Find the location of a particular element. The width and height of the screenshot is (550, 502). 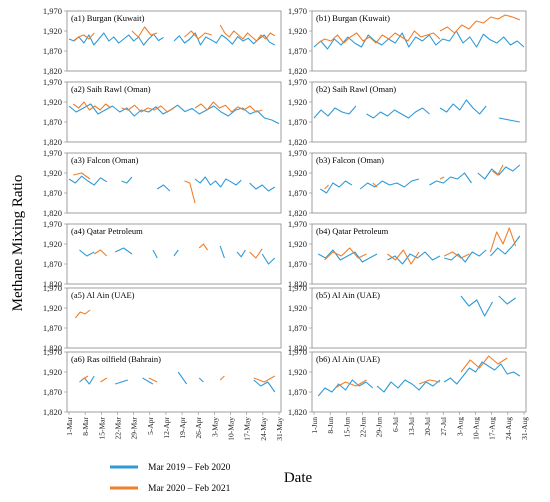

panel-title: (b4) Qatar Petroleum is located at coordinates (352, 231).